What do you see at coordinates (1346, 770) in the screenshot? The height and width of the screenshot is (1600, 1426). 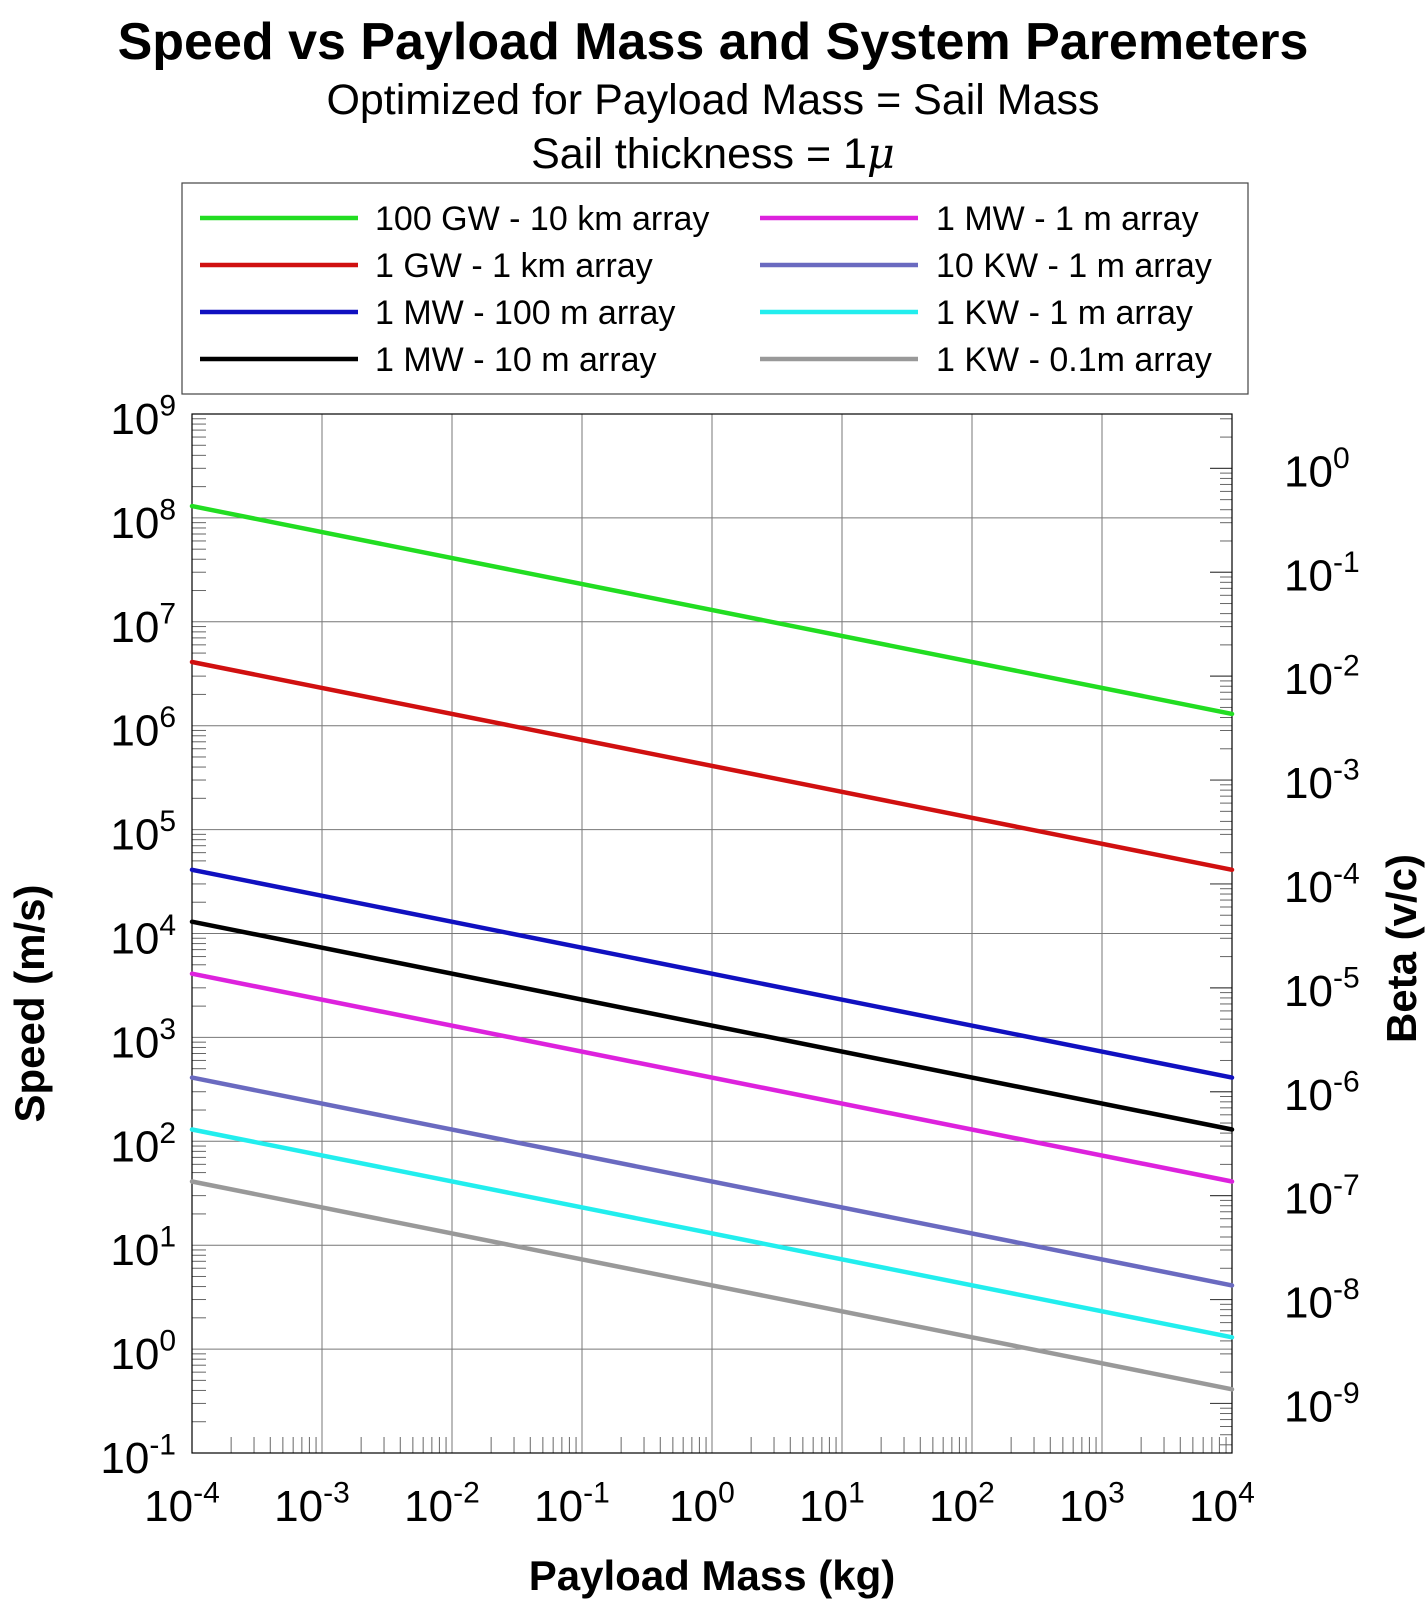 I see `y2-tick-label-exponent: -3` at bounding box center [1346, 770].